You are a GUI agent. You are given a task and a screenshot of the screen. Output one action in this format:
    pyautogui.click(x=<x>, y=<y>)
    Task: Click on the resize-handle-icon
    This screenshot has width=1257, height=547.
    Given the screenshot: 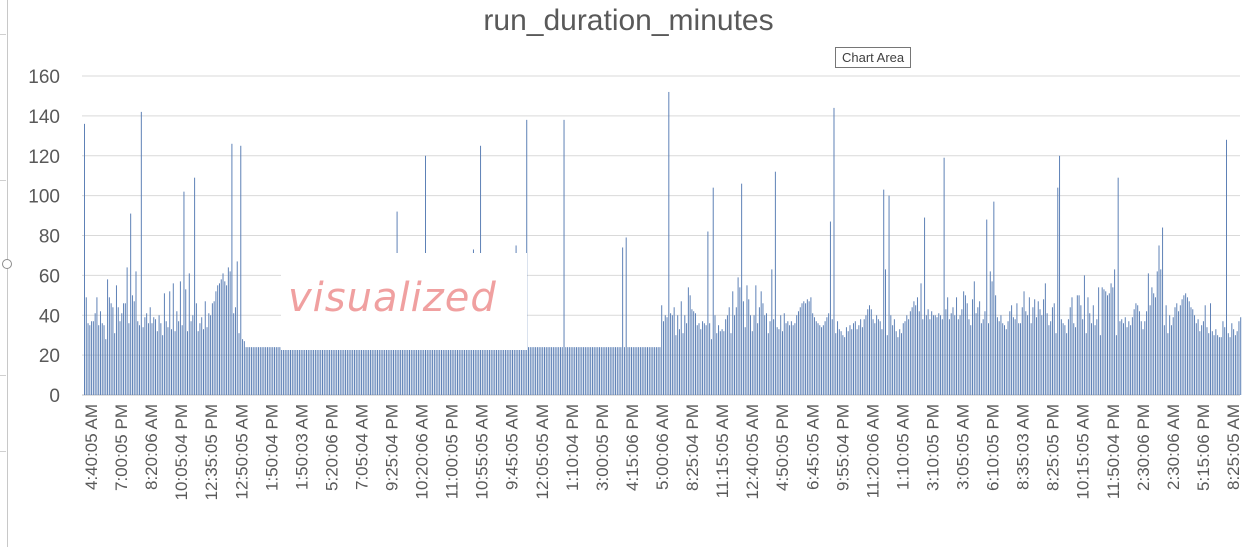 What is the action you would take?
    pyautogui.click(x=7, y=264)
    